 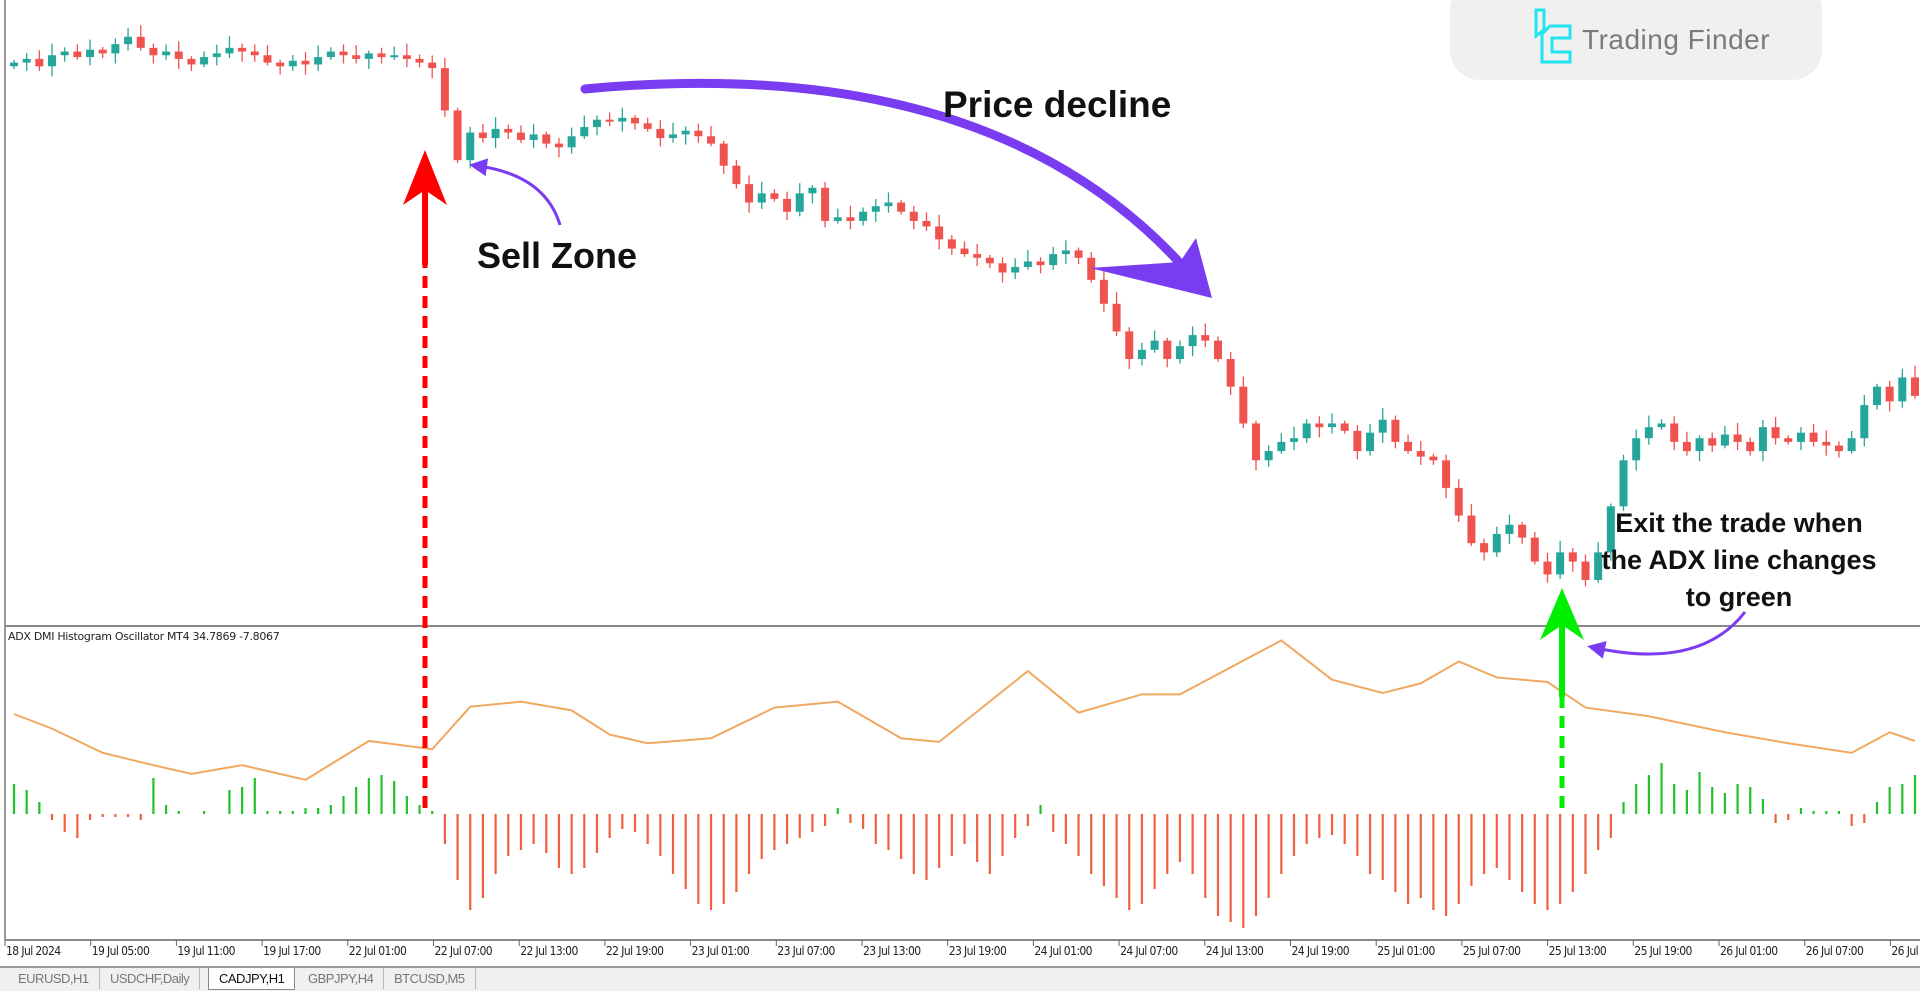 What do you see at coordinates (1834, 951) in the screenshot?
I see `time-axis-label: 26 Jul 07:00` at bounding box center [1834, 951].